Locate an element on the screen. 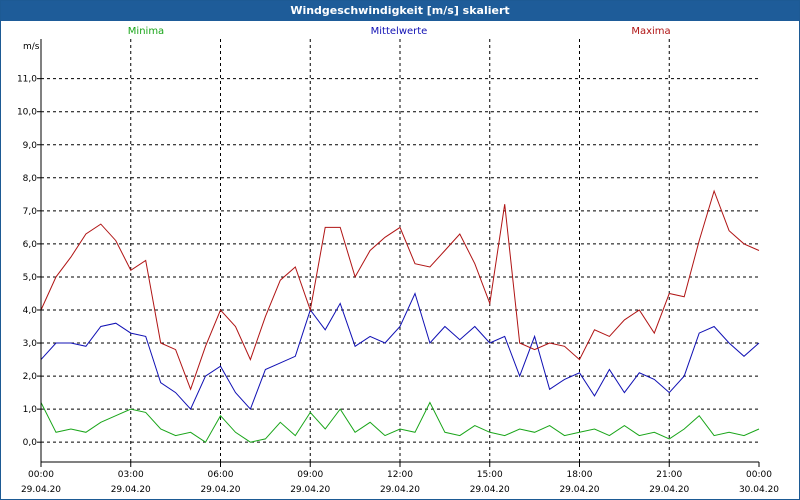 This screenshot has height=500, width=800. y-tick-label: 5,0 is located at coordinates (30, 278).